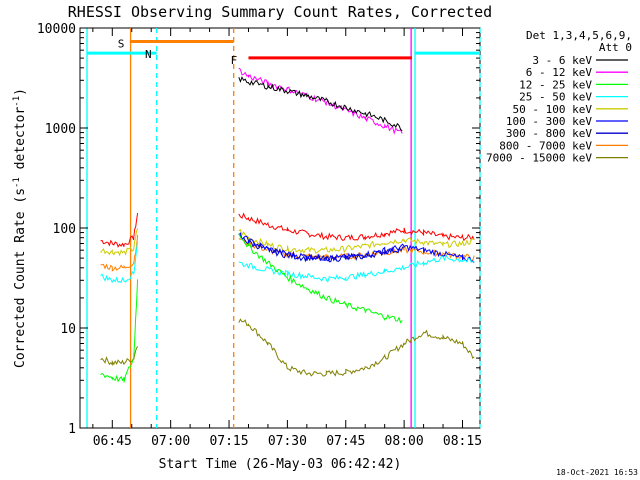 The image size is (640, 480). Describe the element at coordinates (20, 142) in the screenshot. I see `y-label-part2: detector` at that location.